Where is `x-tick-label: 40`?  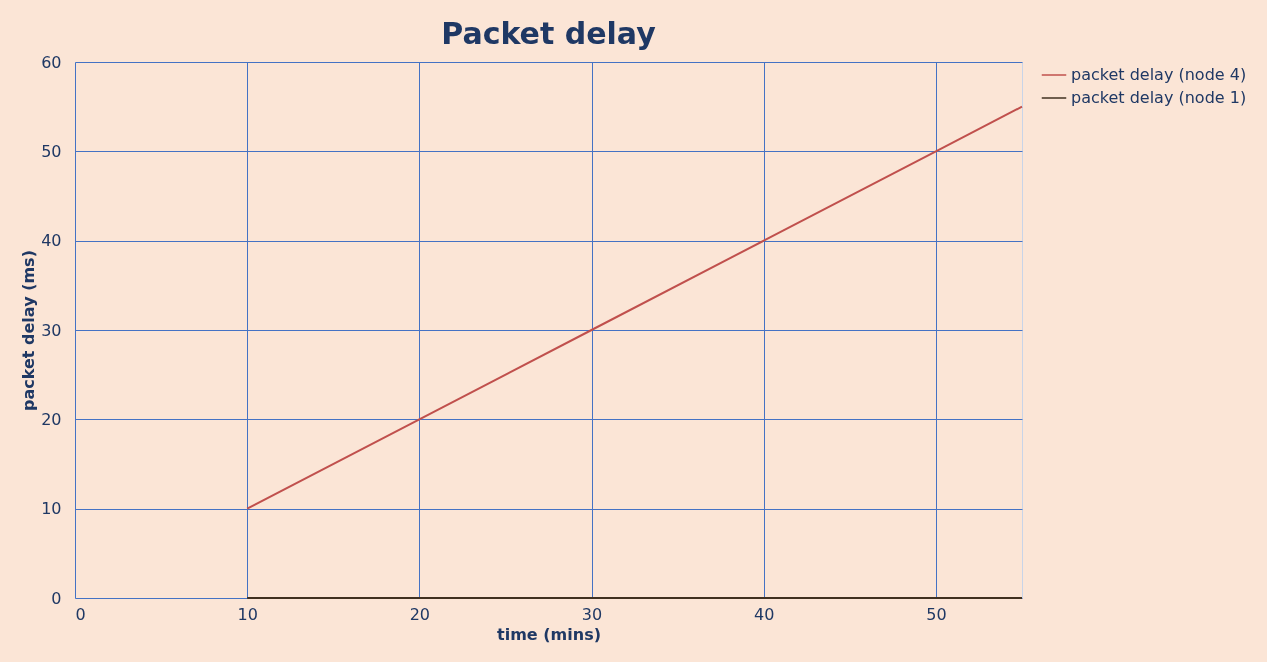 x-tick-label: 40 is located at coordinates (764, 614).